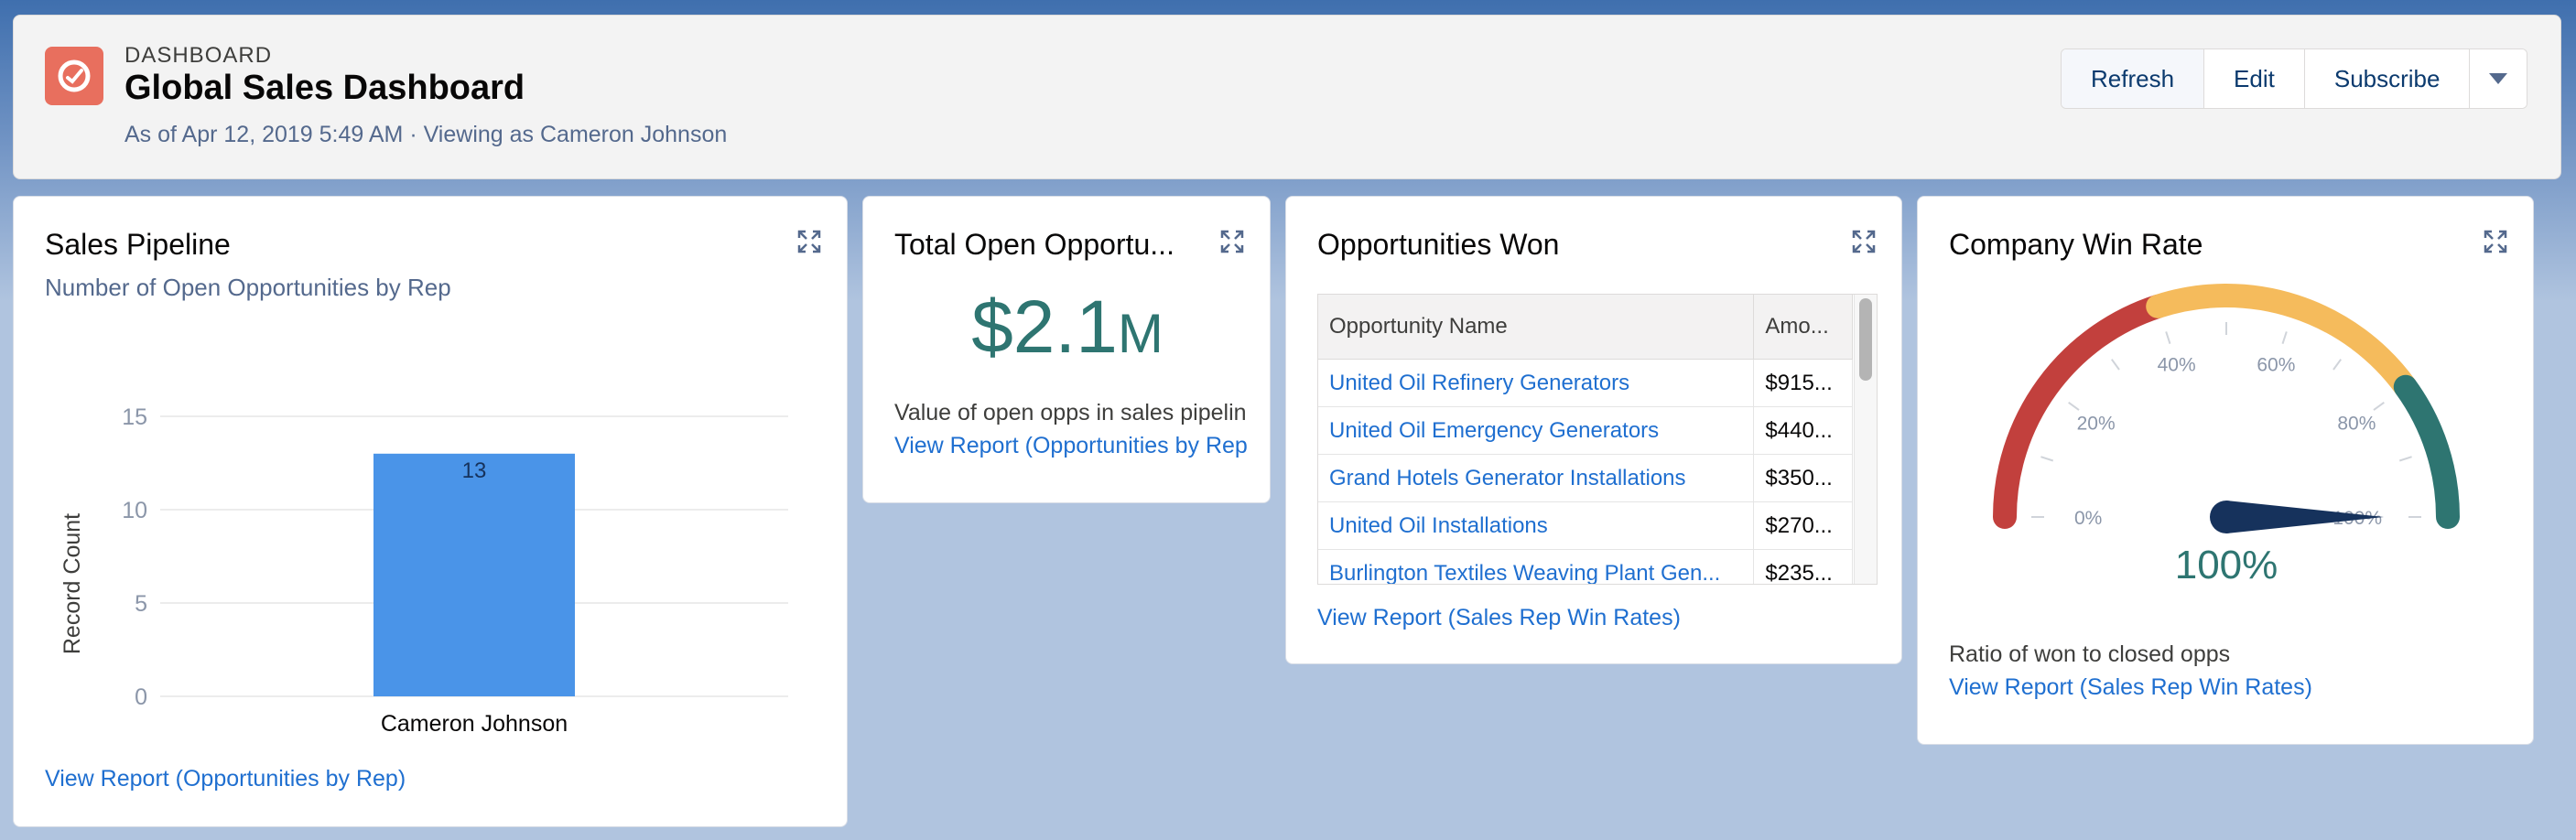 This screenshot has width=2576, height=840. Describe the element at coordinates (475, 724) in the screenshot. I see `x-tick-label: Cameron Johnson` at that location.